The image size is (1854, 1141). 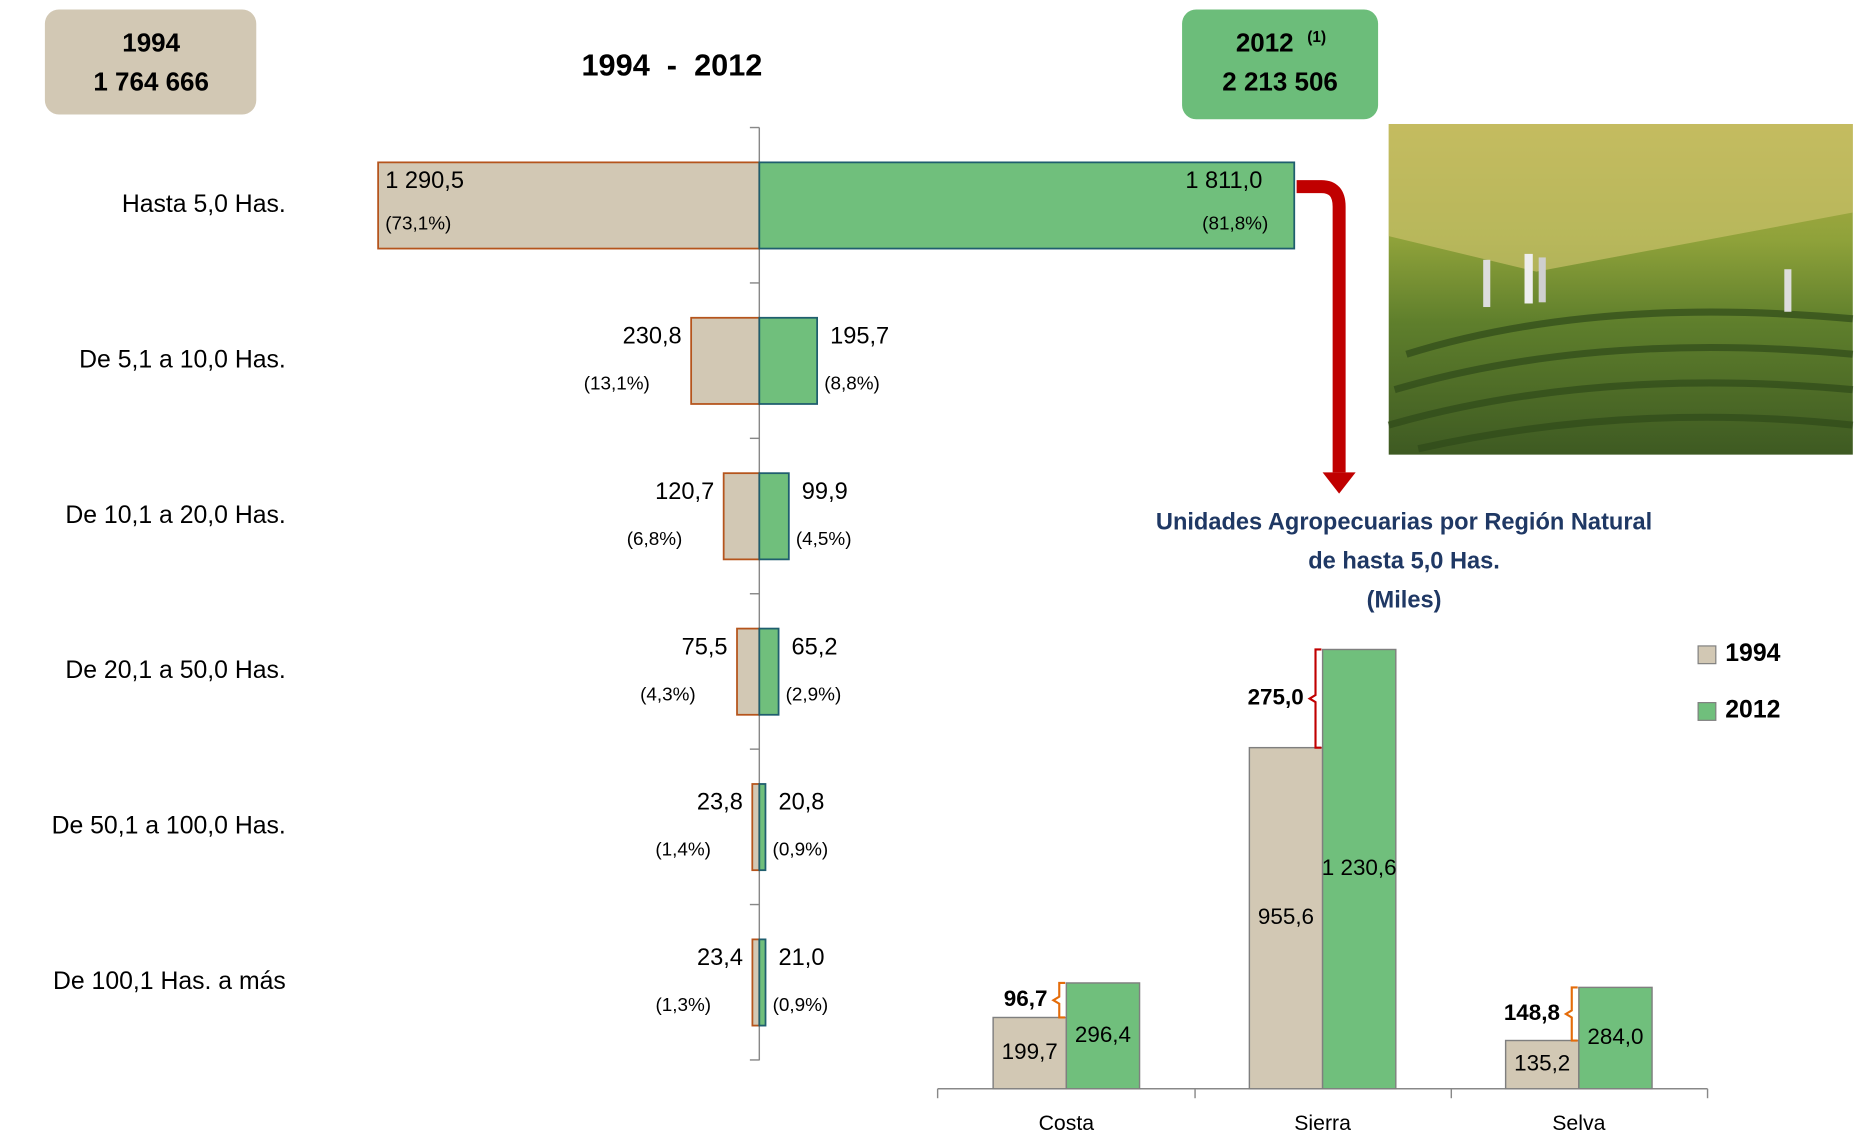 What do you see at coordinates (175, 515) in the screenshot?
I see `category-label: De 10,1 a 20,0 Has.` at bounding box center [175, 515].